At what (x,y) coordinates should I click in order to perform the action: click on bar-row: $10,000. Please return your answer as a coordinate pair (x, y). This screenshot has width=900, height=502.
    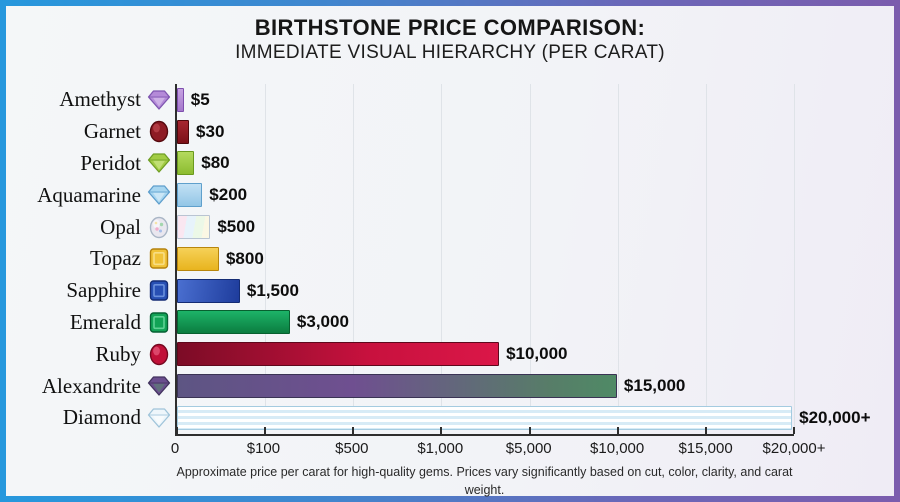
    Looking at the image, I should click on (485, 354).